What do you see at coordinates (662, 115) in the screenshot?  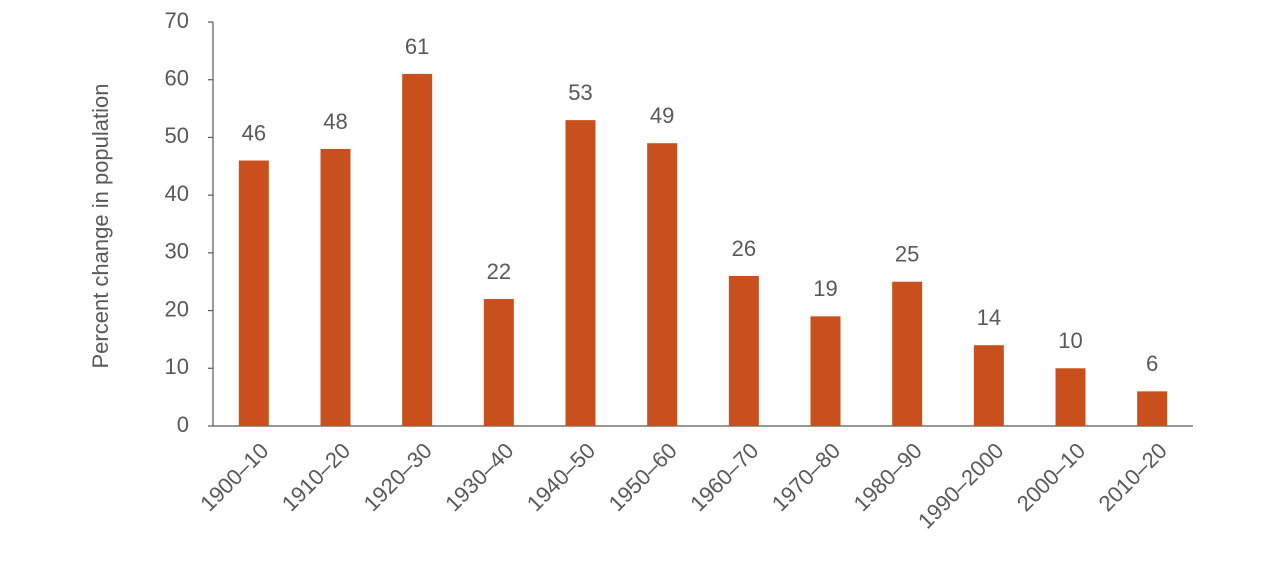 I see `data-label: 49` at bounding box center [662, 115].